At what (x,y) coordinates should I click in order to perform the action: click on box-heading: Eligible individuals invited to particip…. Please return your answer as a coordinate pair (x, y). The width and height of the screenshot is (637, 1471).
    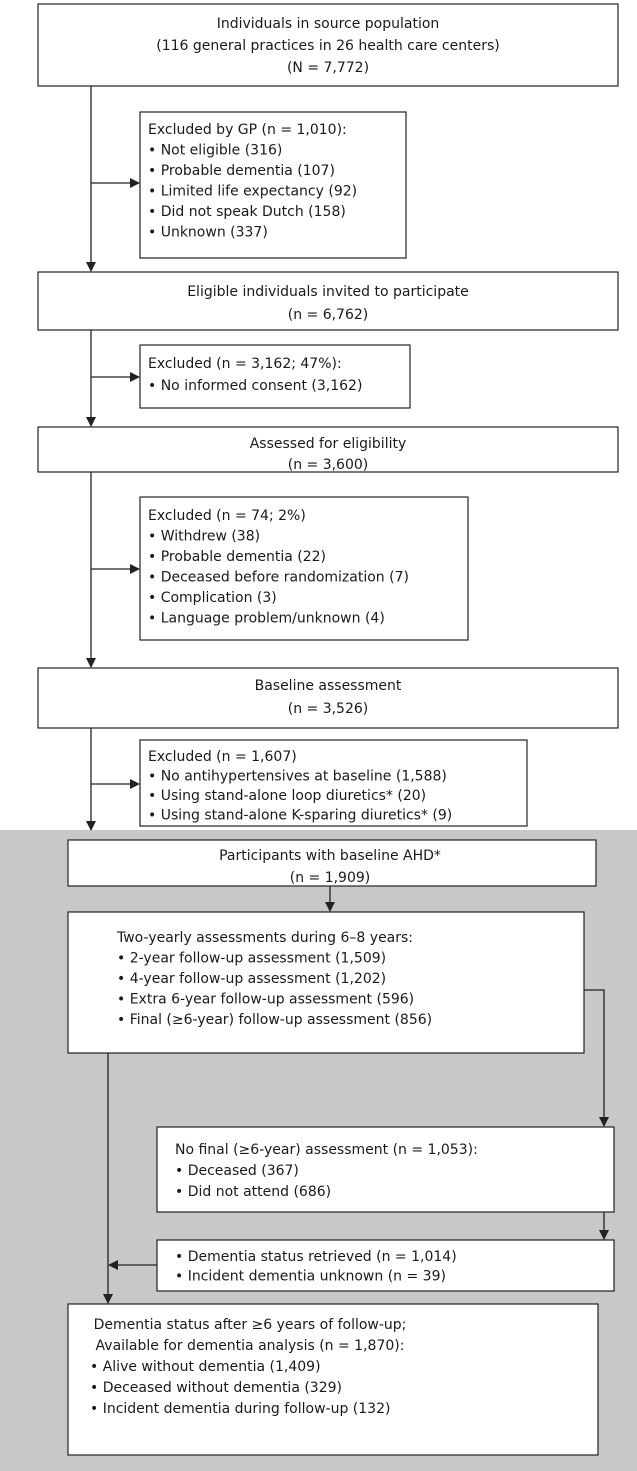
    Looking at the image, I should click on (328, 292).